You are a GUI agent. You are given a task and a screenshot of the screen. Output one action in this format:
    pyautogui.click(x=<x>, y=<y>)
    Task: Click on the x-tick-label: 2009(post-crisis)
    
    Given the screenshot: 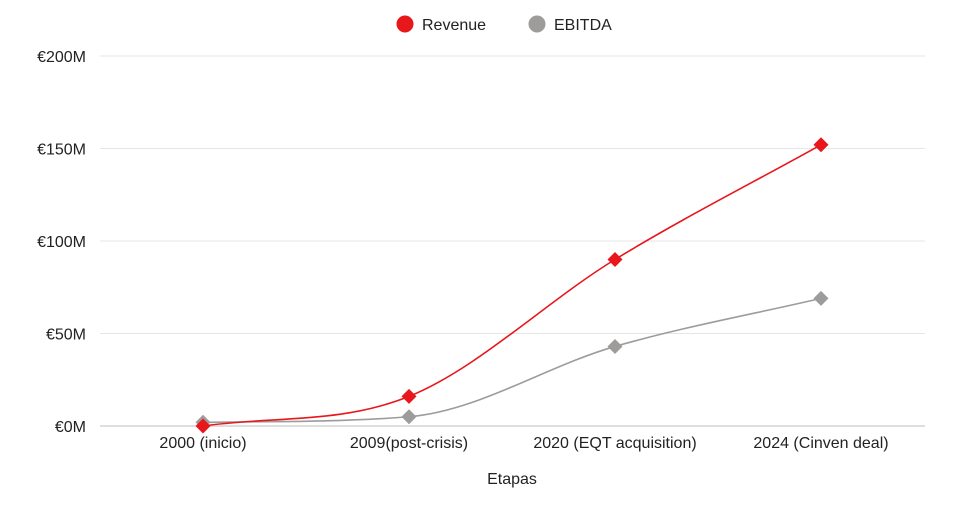 What is the action you would take?
    pyautogui.click(x=409, y=443)
    